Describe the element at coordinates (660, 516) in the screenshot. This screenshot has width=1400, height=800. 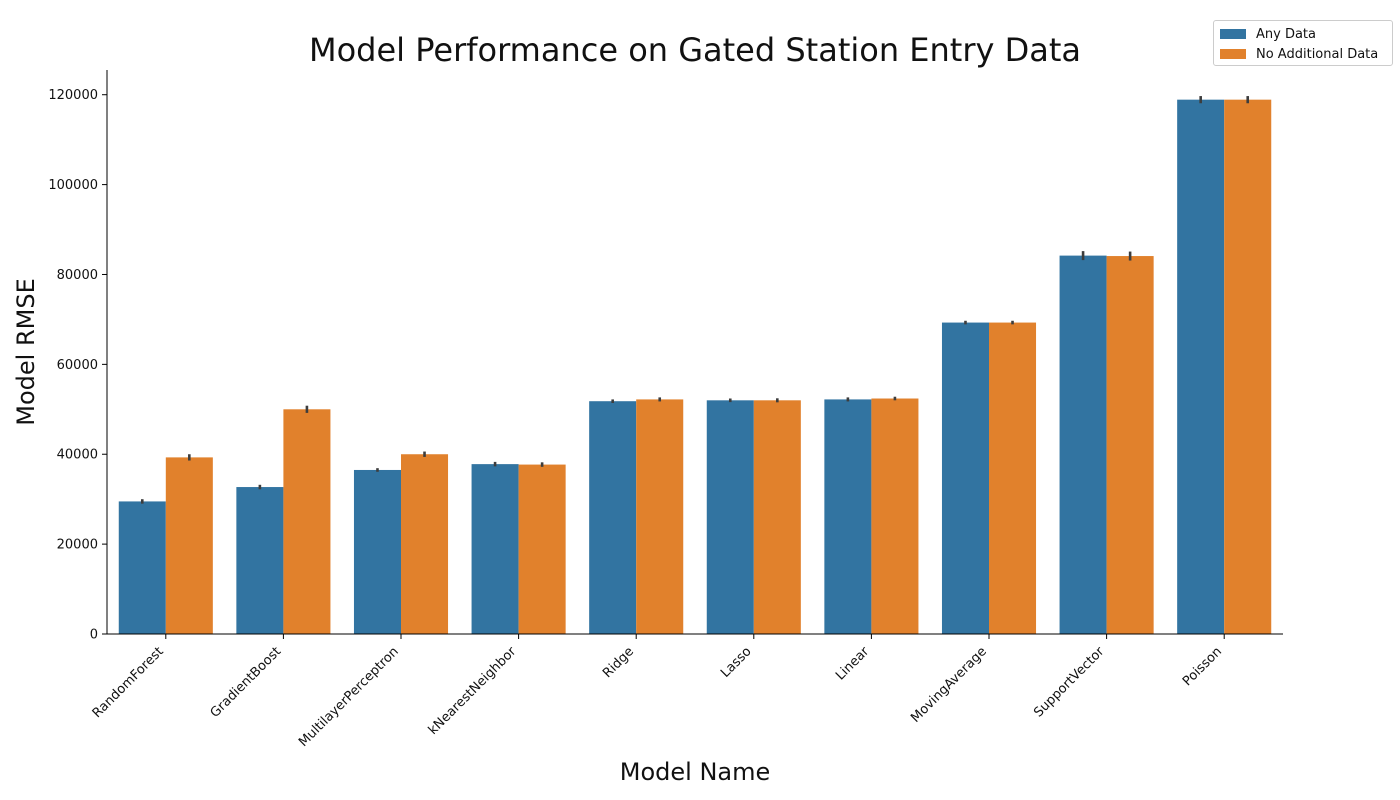
I see `bar-ridge-no-additional-data` at that location.